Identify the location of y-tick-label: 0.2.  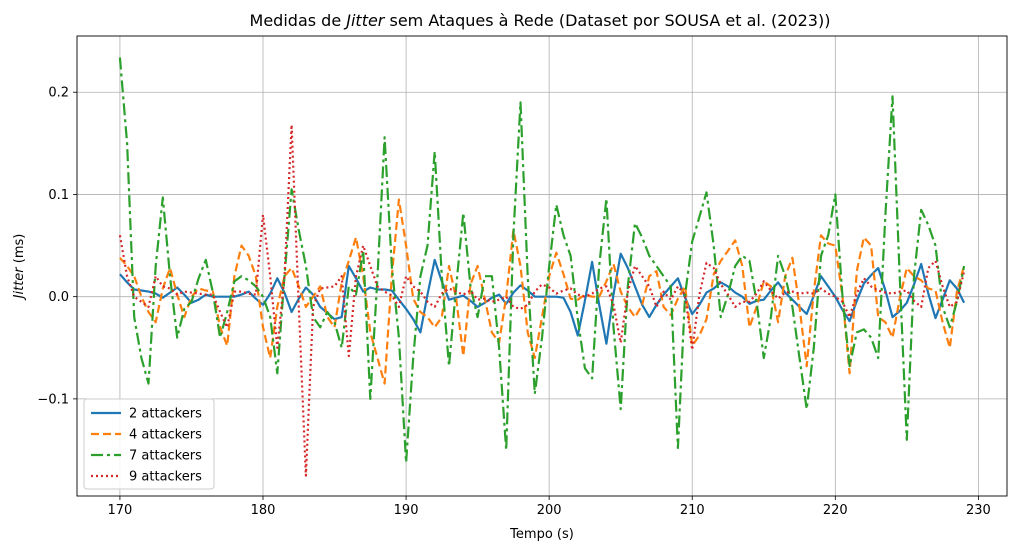
(58, 93).